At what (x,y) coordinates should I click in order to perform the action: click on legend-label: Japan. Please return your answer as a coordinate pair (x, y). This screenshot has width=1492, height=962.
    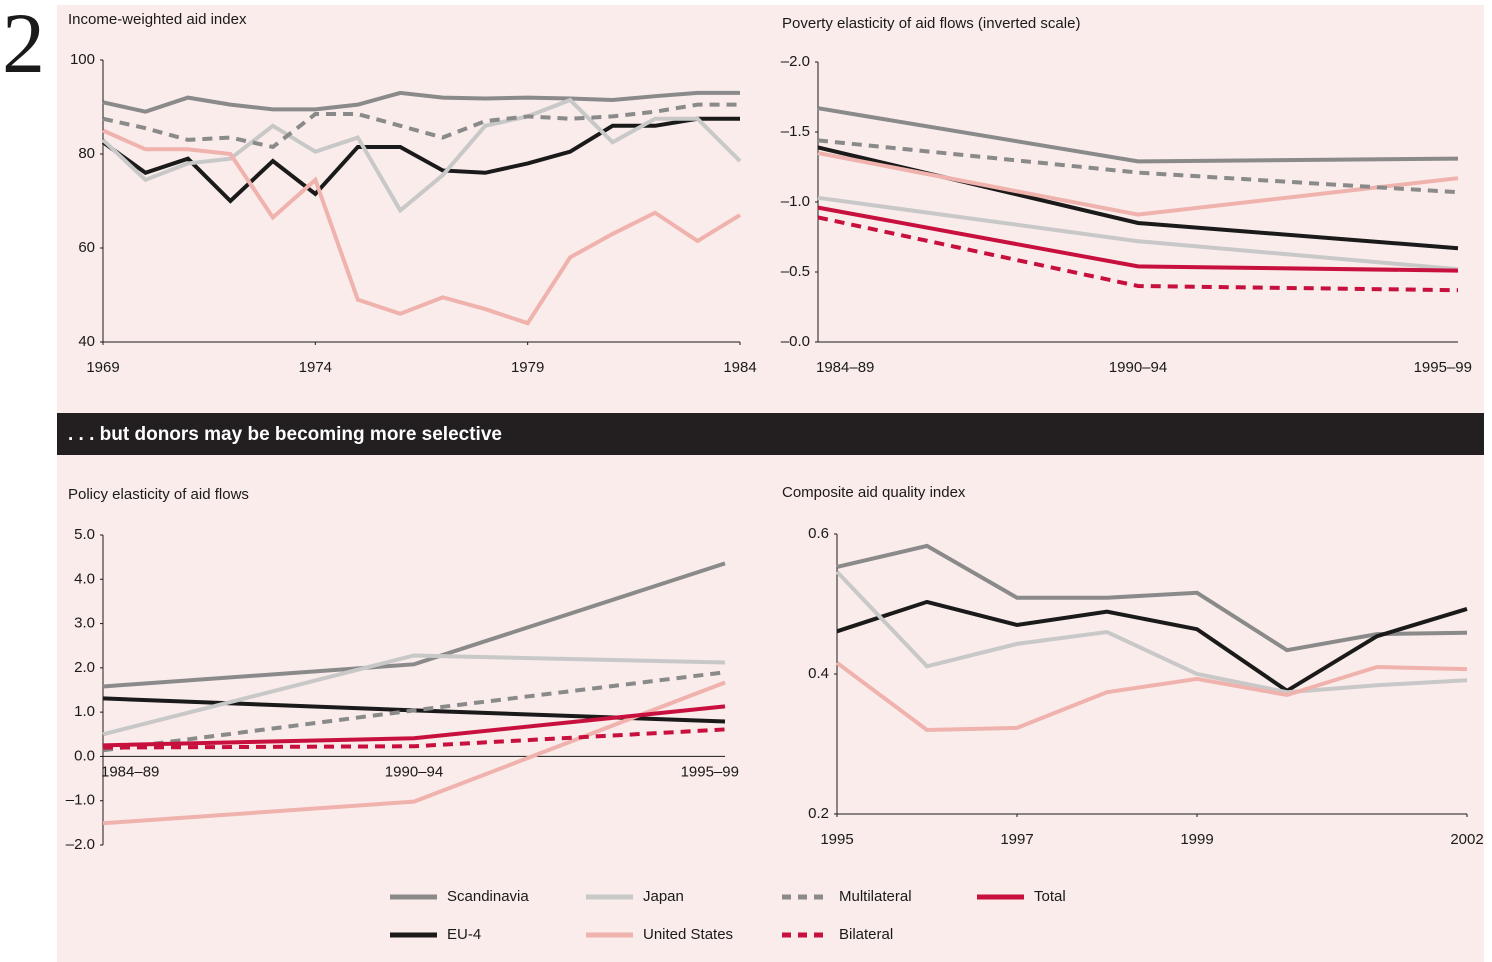
    Looking at the image, I should click on (663, 896).